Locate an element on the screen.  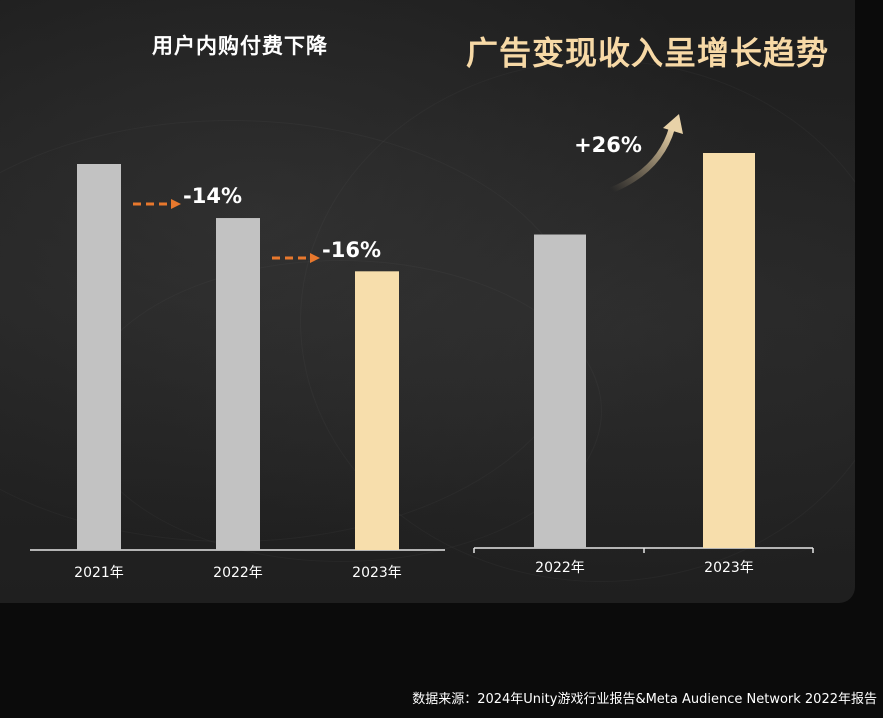
right-chart-title: 广告变现收入呈增长趋势 is located at coordinates (647, 53).